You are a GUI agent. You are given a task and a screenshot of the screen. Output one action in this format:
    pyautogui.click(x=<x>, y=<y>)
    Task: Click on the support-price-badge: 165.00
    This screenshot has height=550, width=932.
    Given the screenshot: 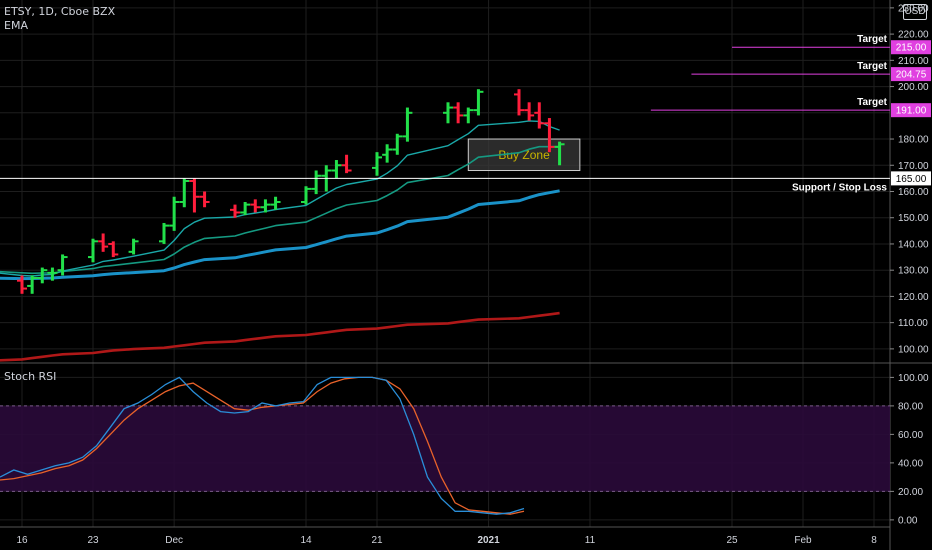 What is the action you would take?
    pyautogui.click(x=911, y=178)
    